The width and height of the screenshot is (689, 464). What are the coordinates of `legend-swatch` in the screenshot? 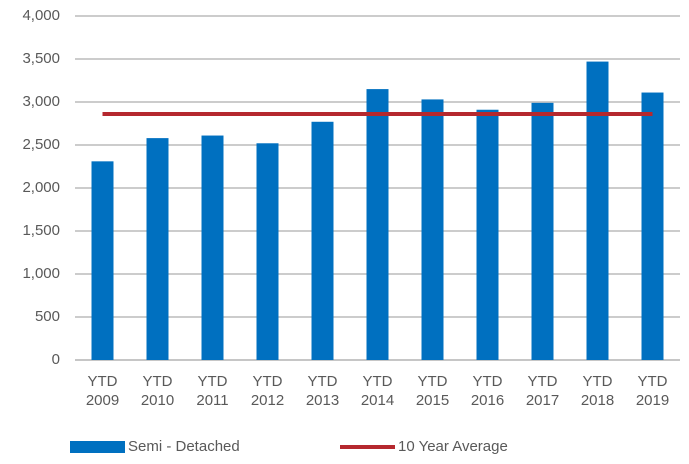 It's located at (97, 447).